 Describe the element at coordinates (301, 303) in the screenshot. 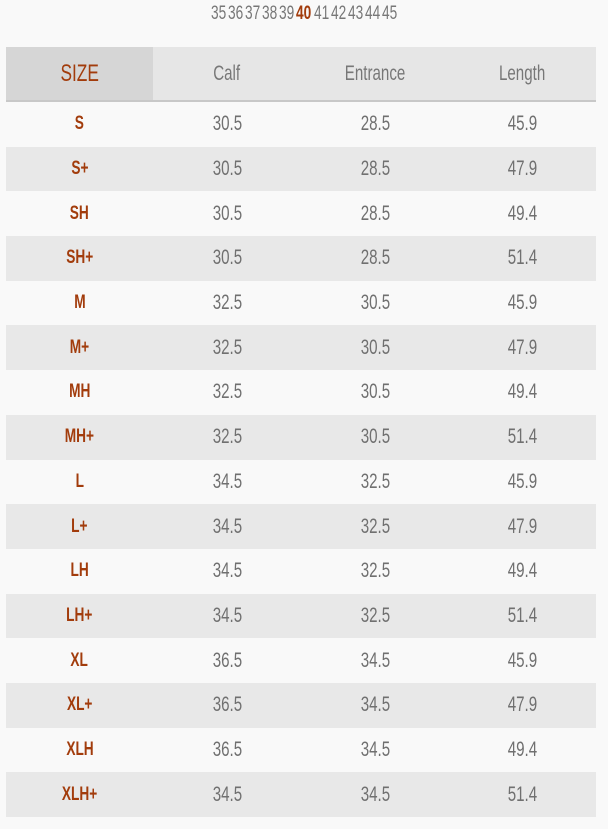

I see `table-row: M 32.5 30.5 45.9` at that location.